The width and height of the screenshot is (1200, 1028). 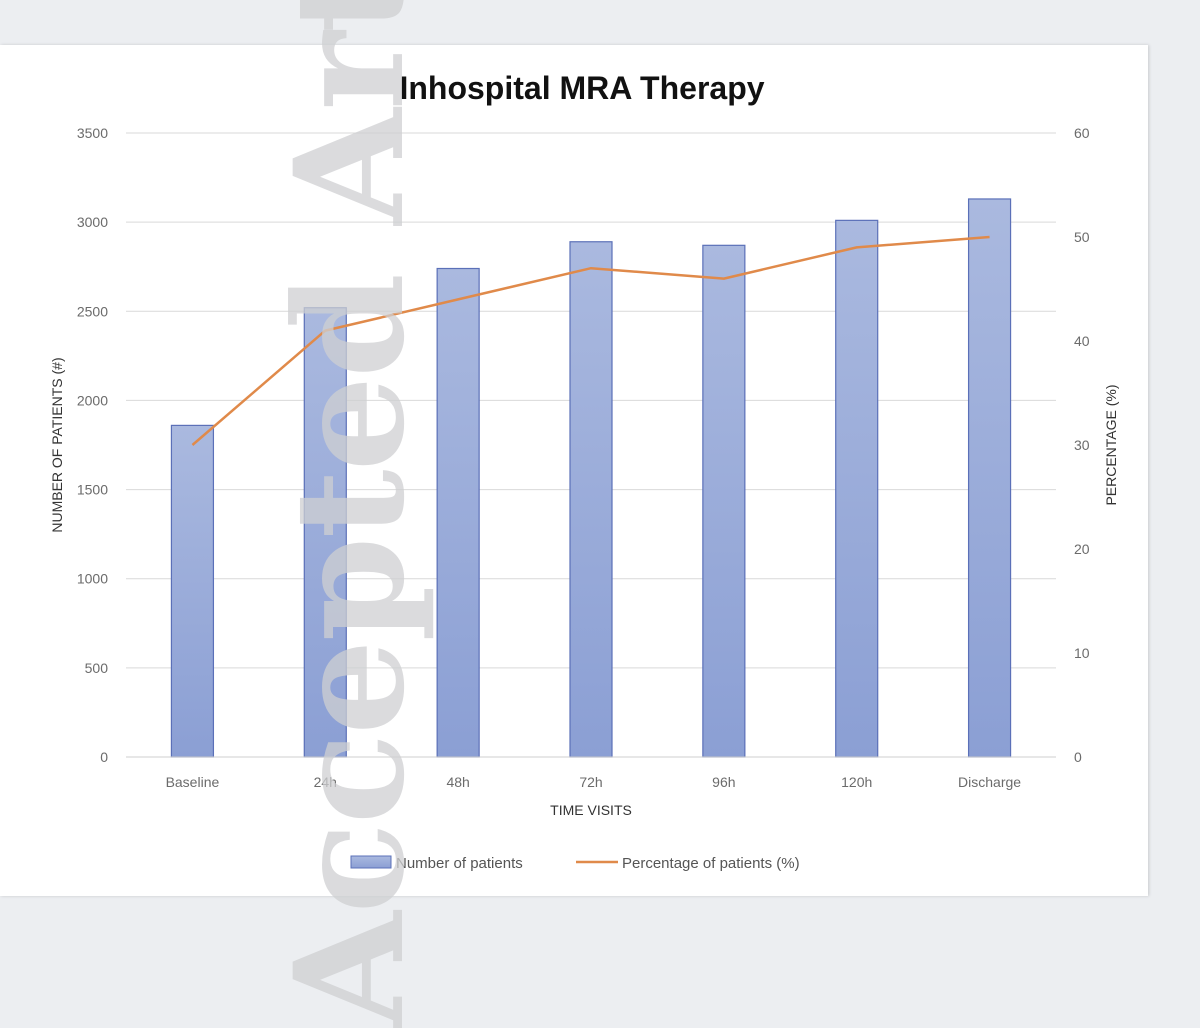 What do you see at coordinates (325, 782) in the screenshot?
I see `x-tick-label: 24h` at bounding box center [325, 782].